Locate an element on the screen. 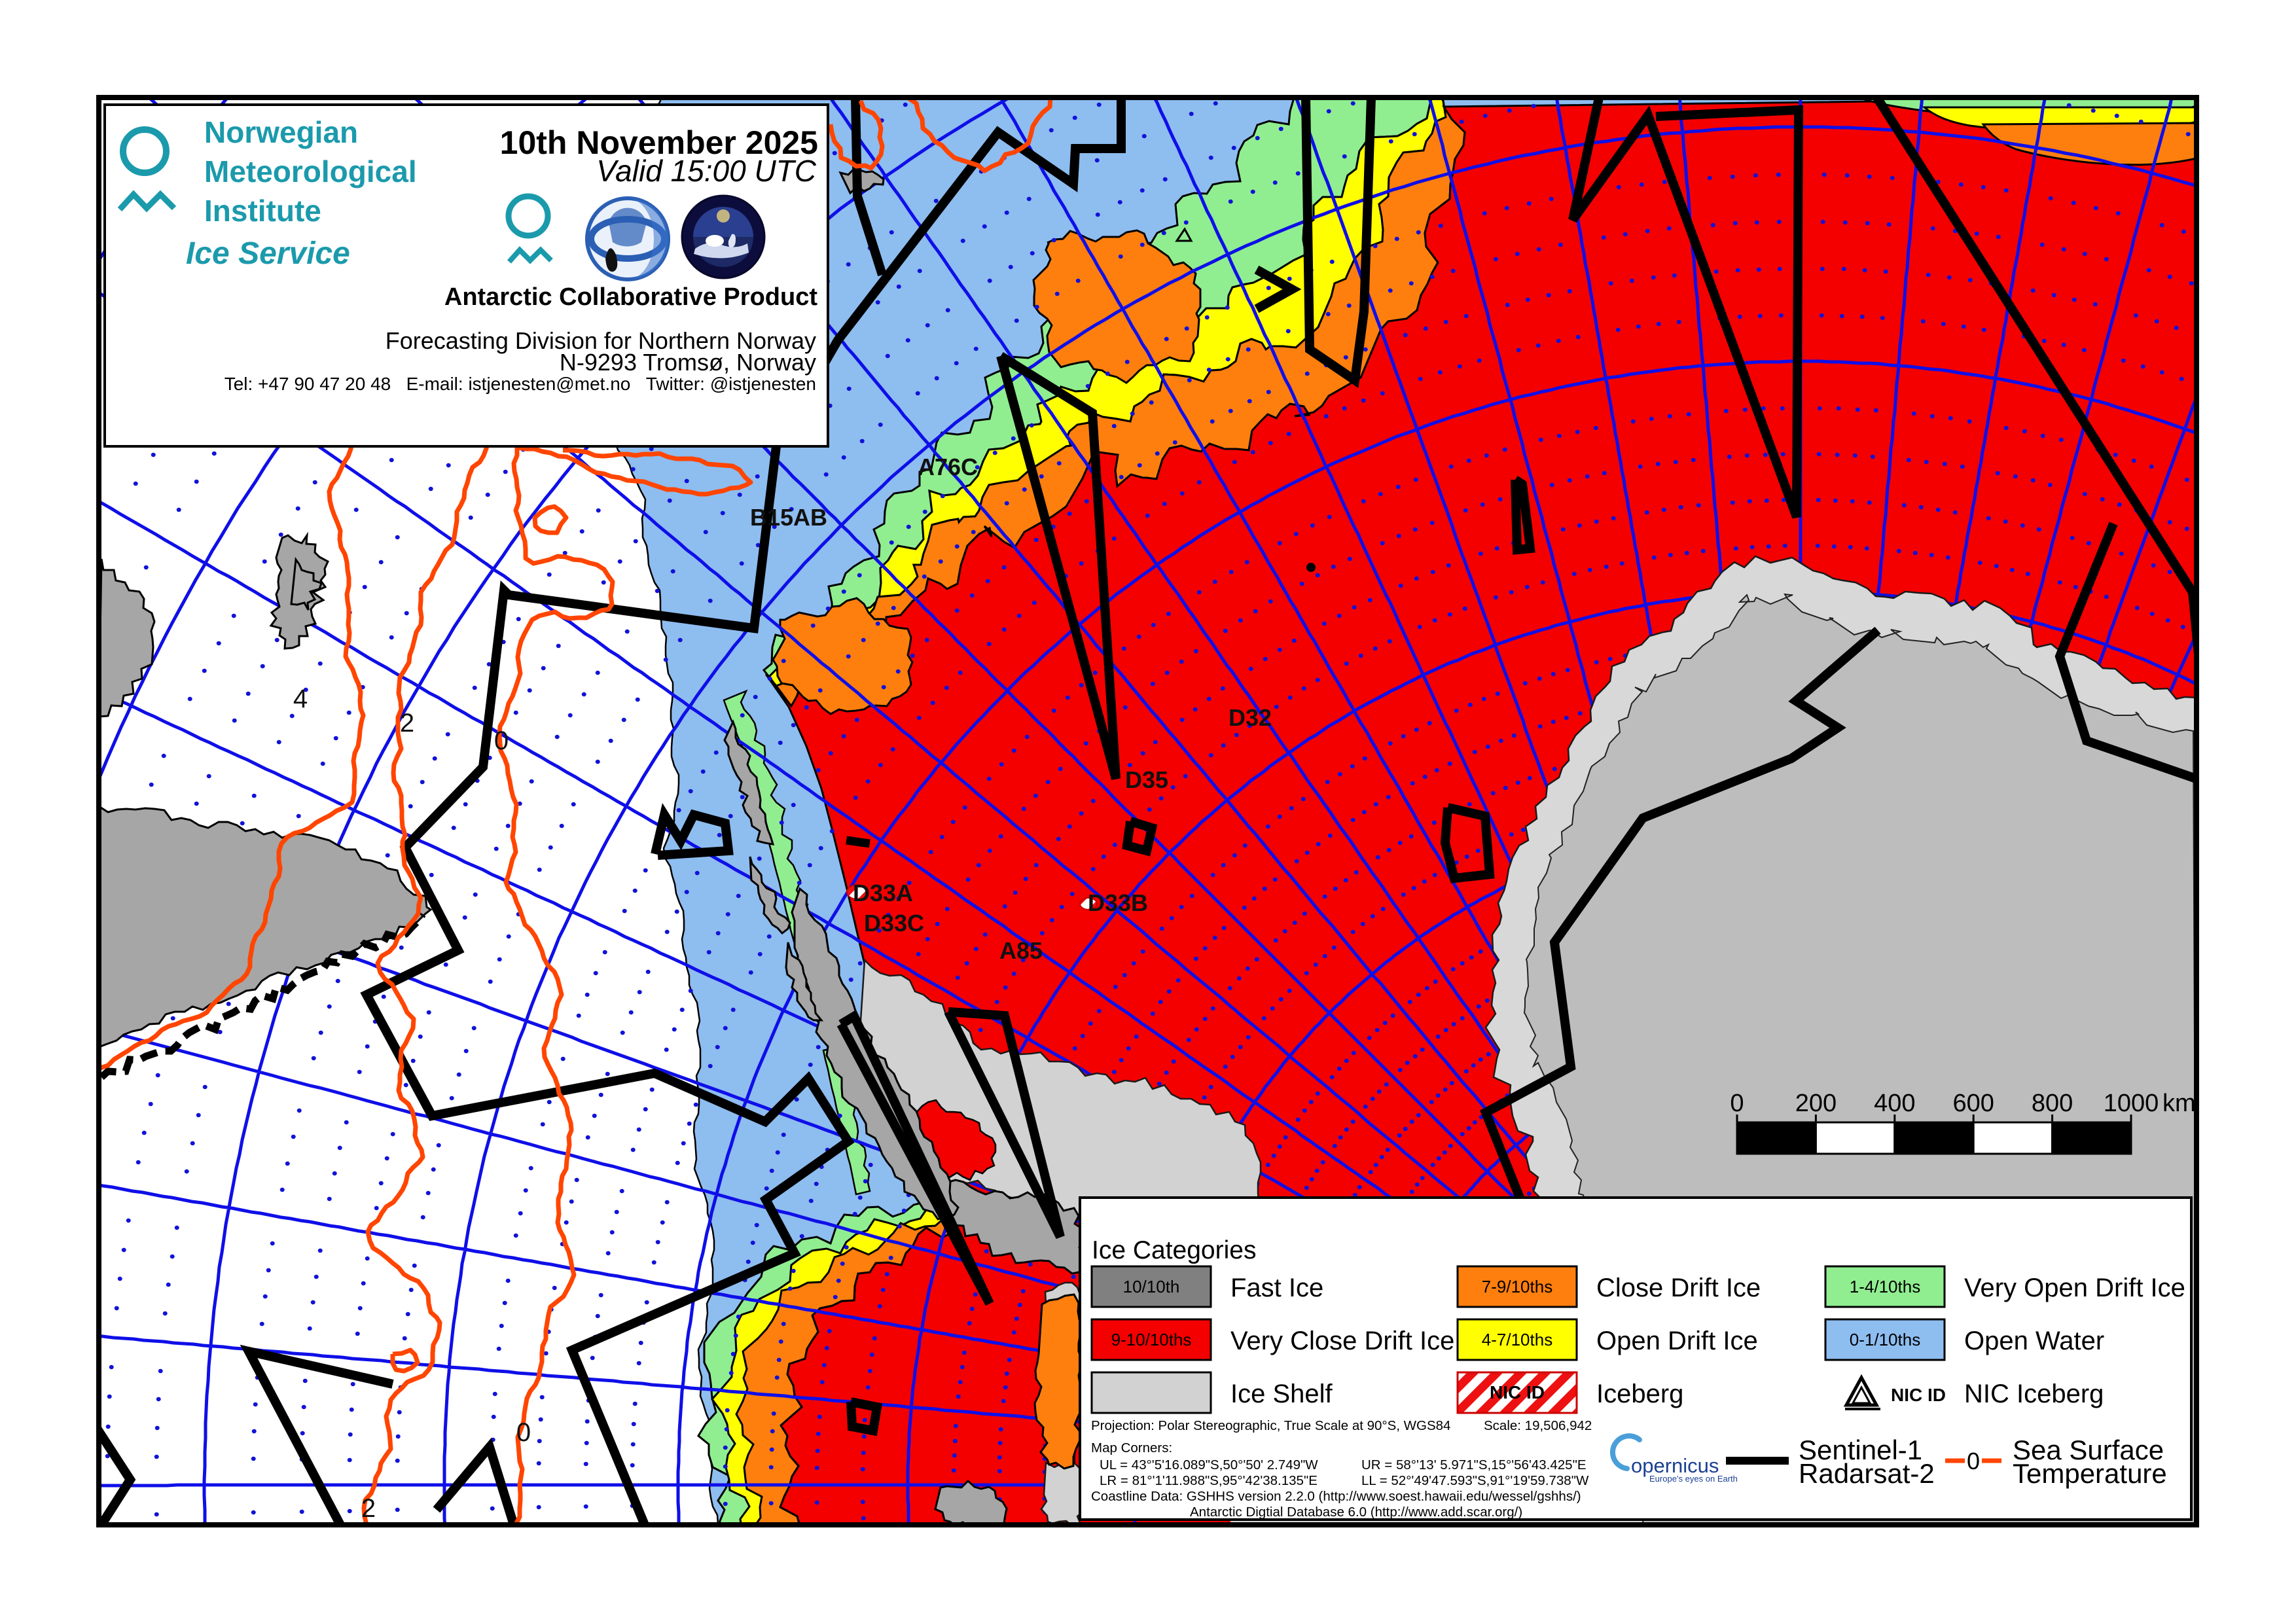 This screenshot has height=1623, width=2296. svg-text: Open Drift Ice is located at coordinates (1677, 1341).